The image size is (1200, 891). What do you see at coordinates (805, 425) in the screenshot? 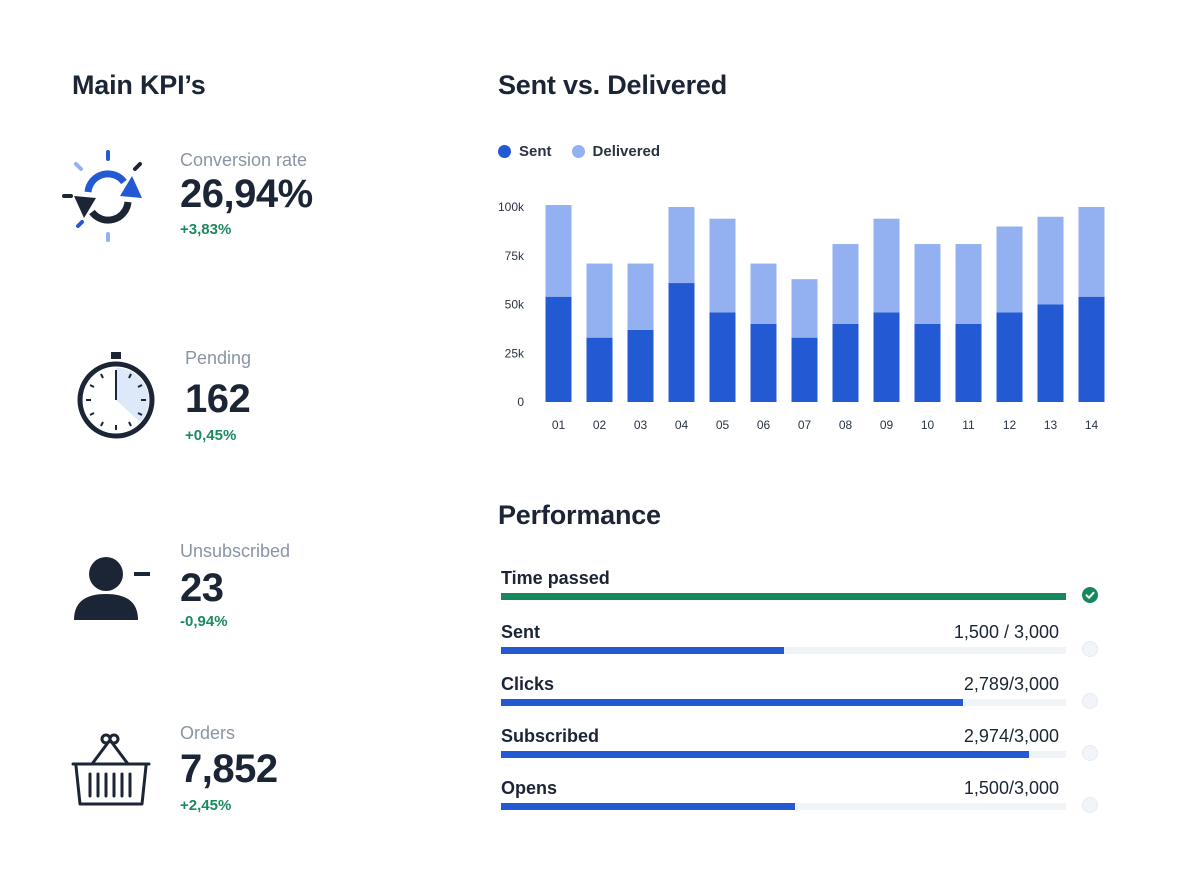
I see `x-tick-label: 07` at bounding box center [805, 425].